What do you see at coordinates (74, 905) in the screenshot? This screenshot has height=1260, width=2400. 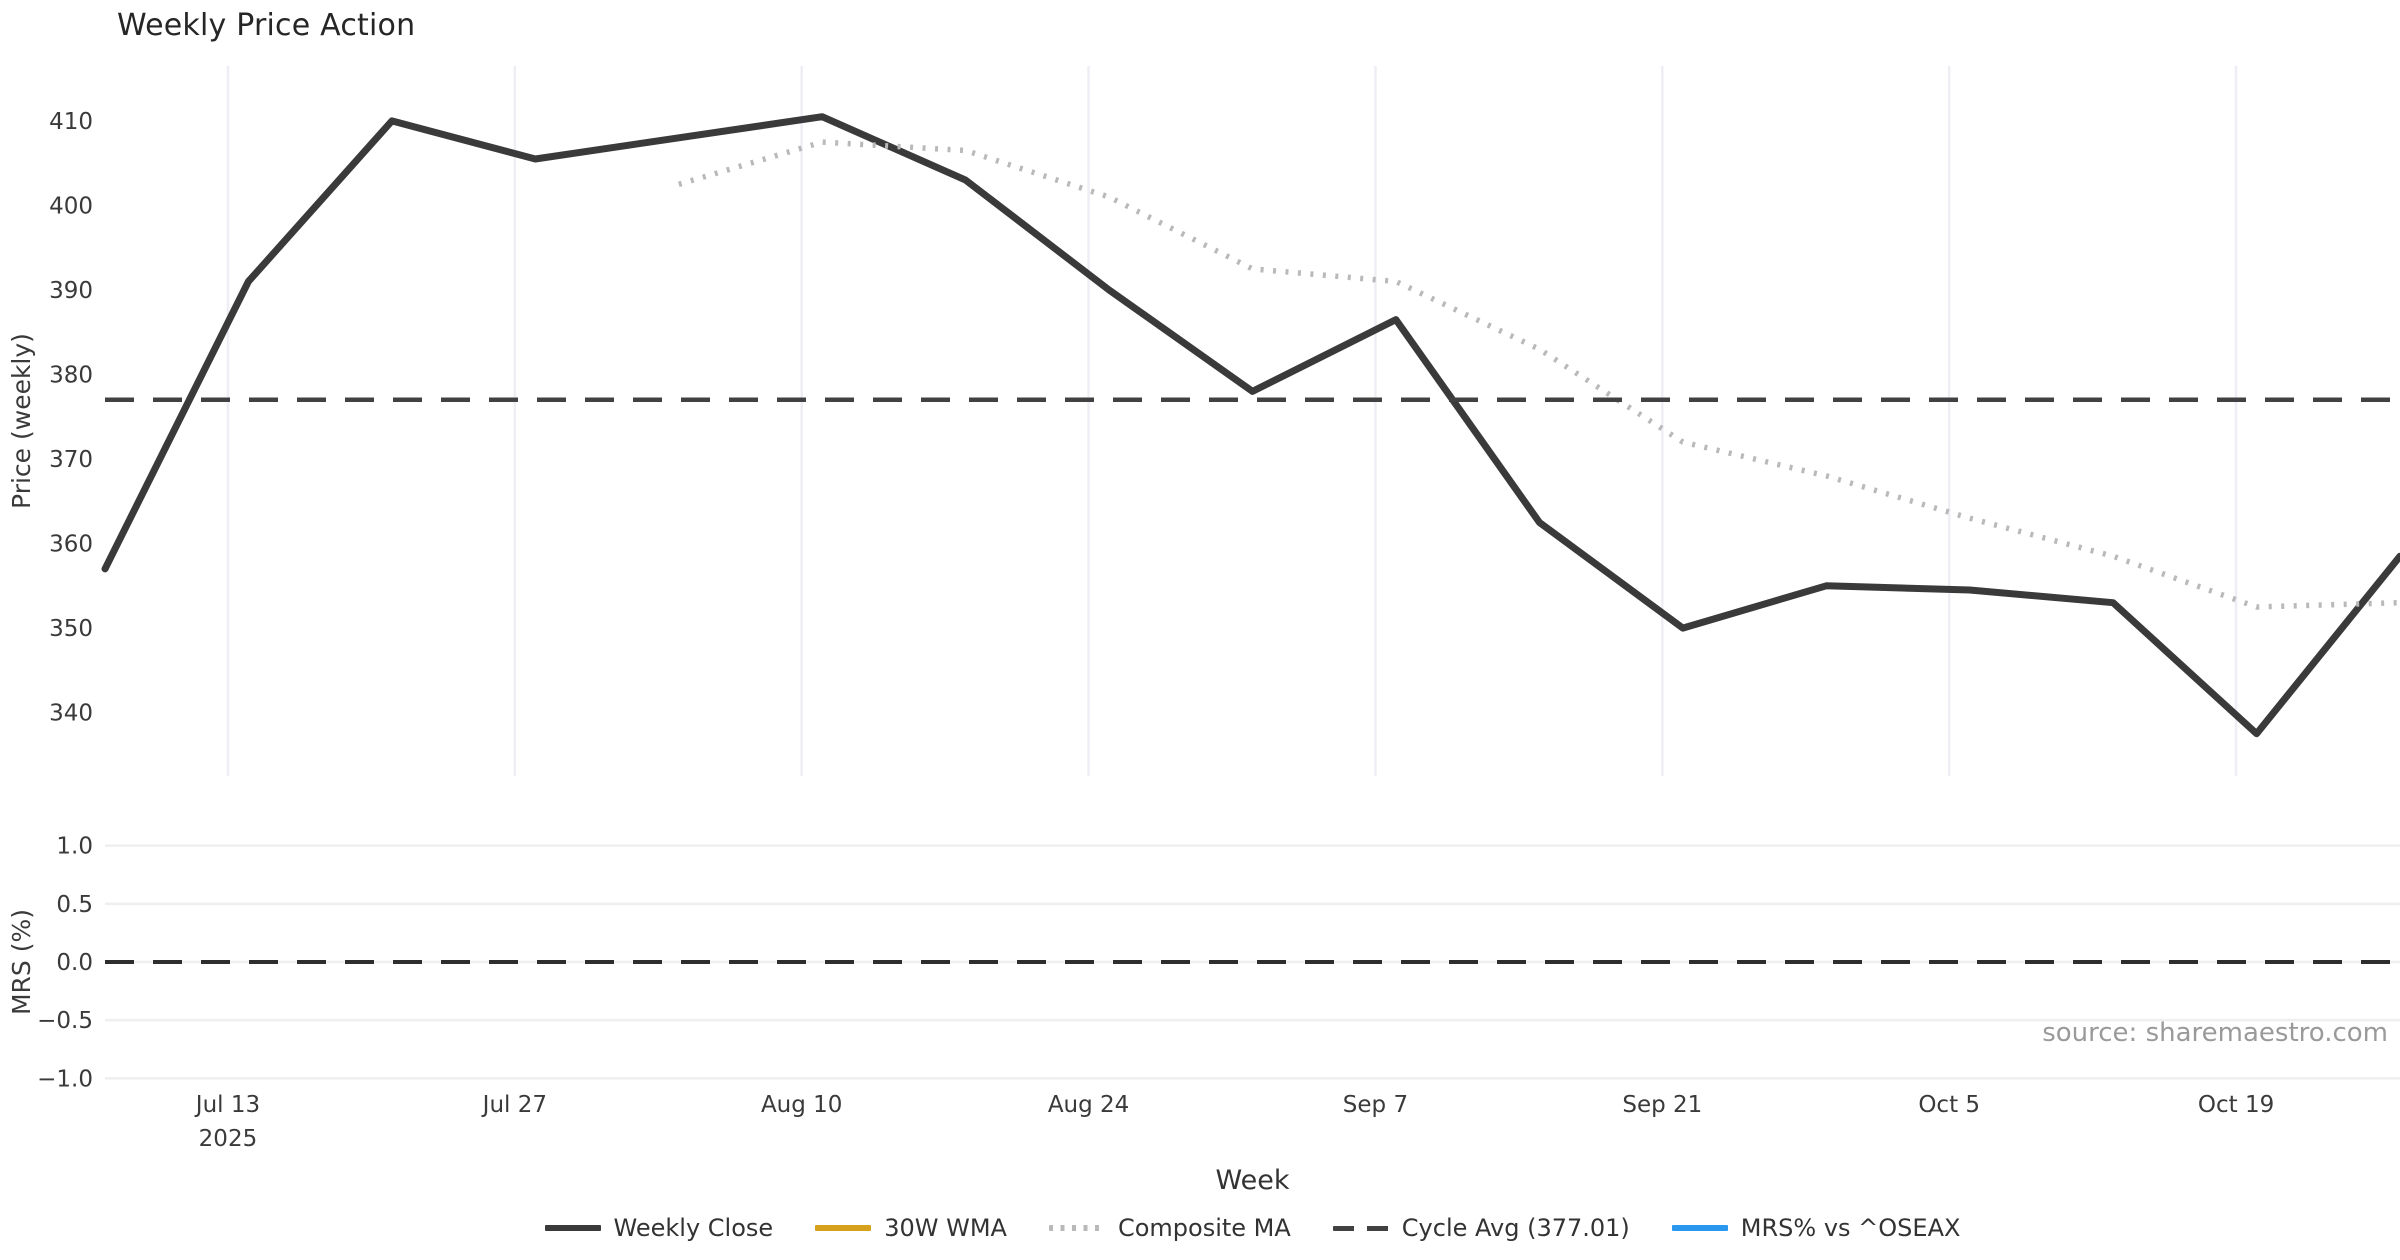 I see `mrs-tick-label: 0.5` at bounding box center [74, 905].